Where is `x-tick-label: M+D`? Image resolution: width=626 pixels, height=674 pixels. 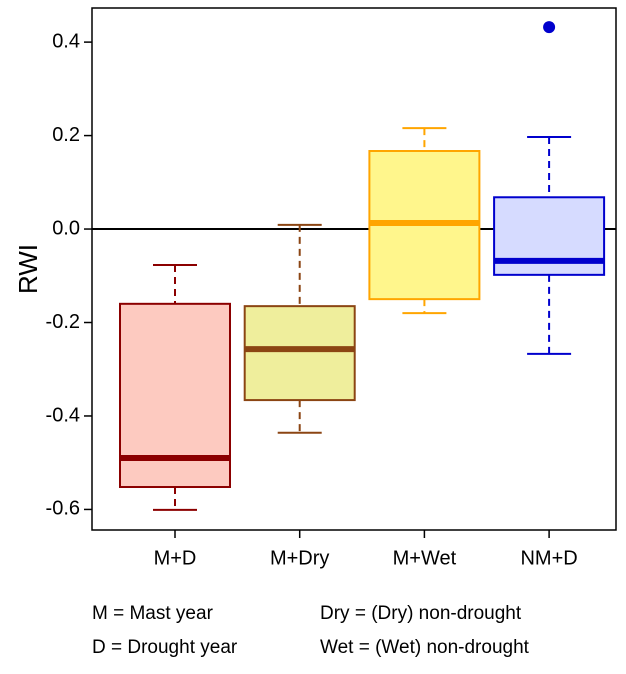 x-tick-label: M+D is located at coordinates (175, 558).